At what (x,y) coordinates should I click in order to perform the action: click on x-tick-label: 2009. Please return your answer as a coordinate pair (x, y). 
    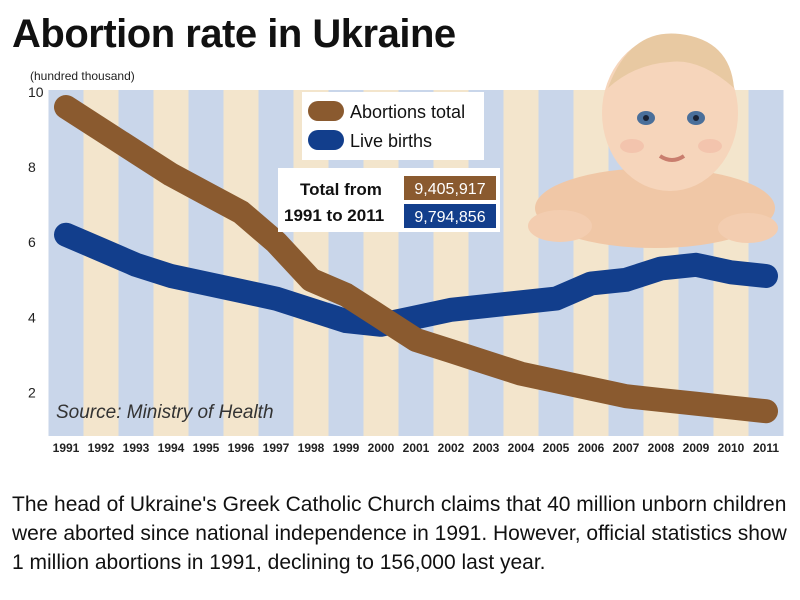
    Looking at the image, I should click on (696, 448).